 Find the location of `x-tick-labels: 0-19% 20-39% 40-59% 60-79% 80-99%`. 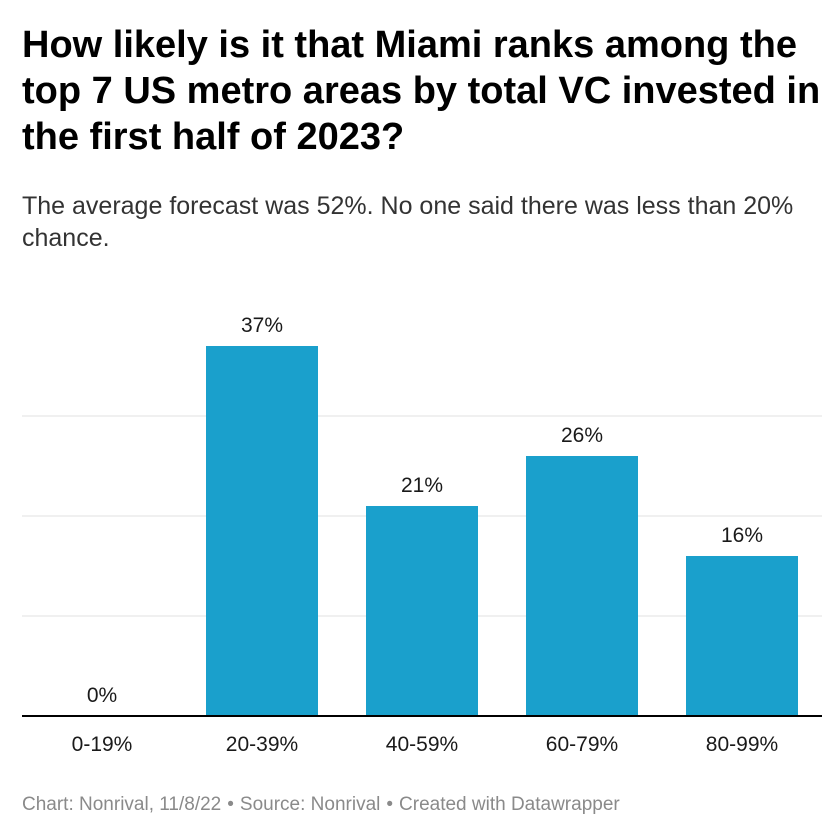

x-tick-labels: 0-19% 20-39% 40-59% 60-79% 80-99% is located at coordinates (425, 744).